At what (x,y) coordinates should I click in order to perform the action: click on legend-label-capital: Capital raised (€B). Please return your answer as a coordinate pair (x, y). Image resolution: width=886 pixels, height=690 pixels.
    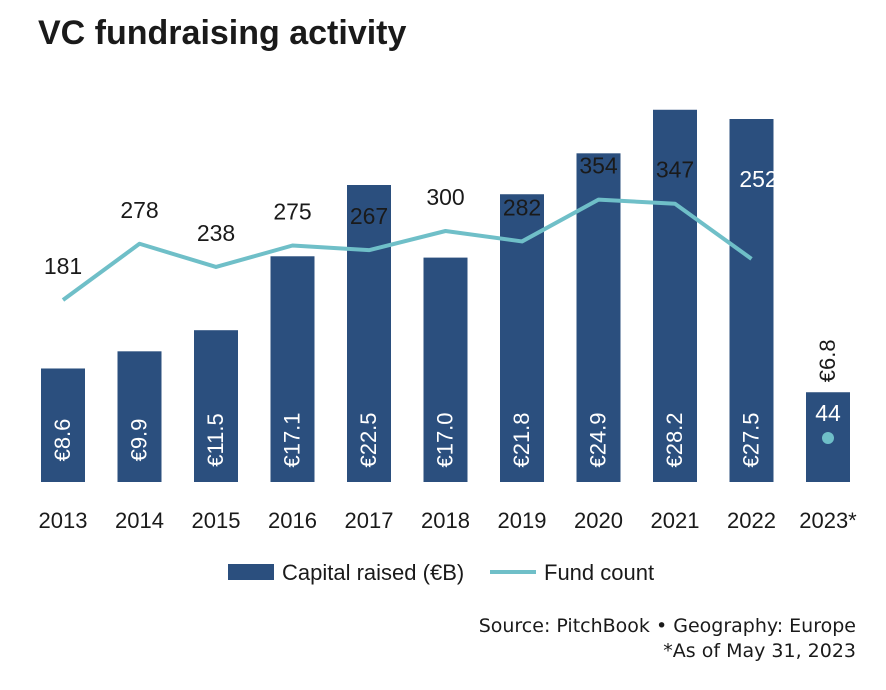
    Looking at the image, I should click on (373, 572).